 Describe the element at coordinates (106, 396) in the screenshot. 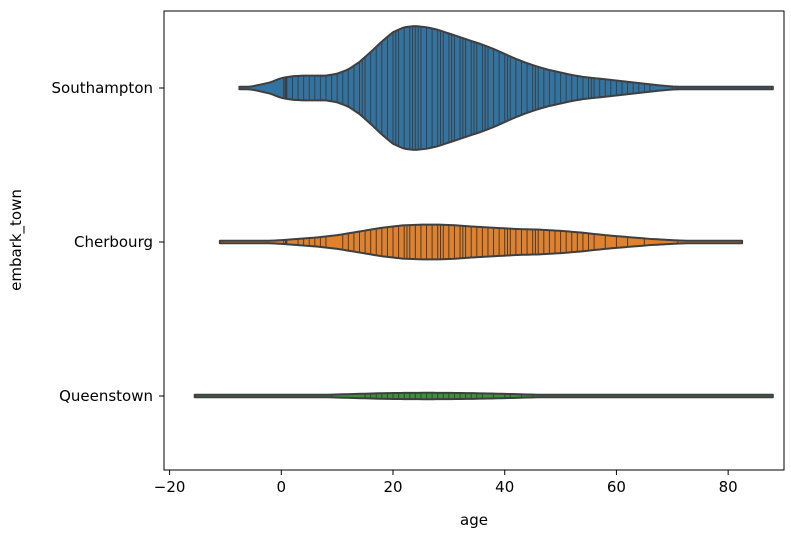

I see `y-tick-label-queenstown: Queenstown` at that location.